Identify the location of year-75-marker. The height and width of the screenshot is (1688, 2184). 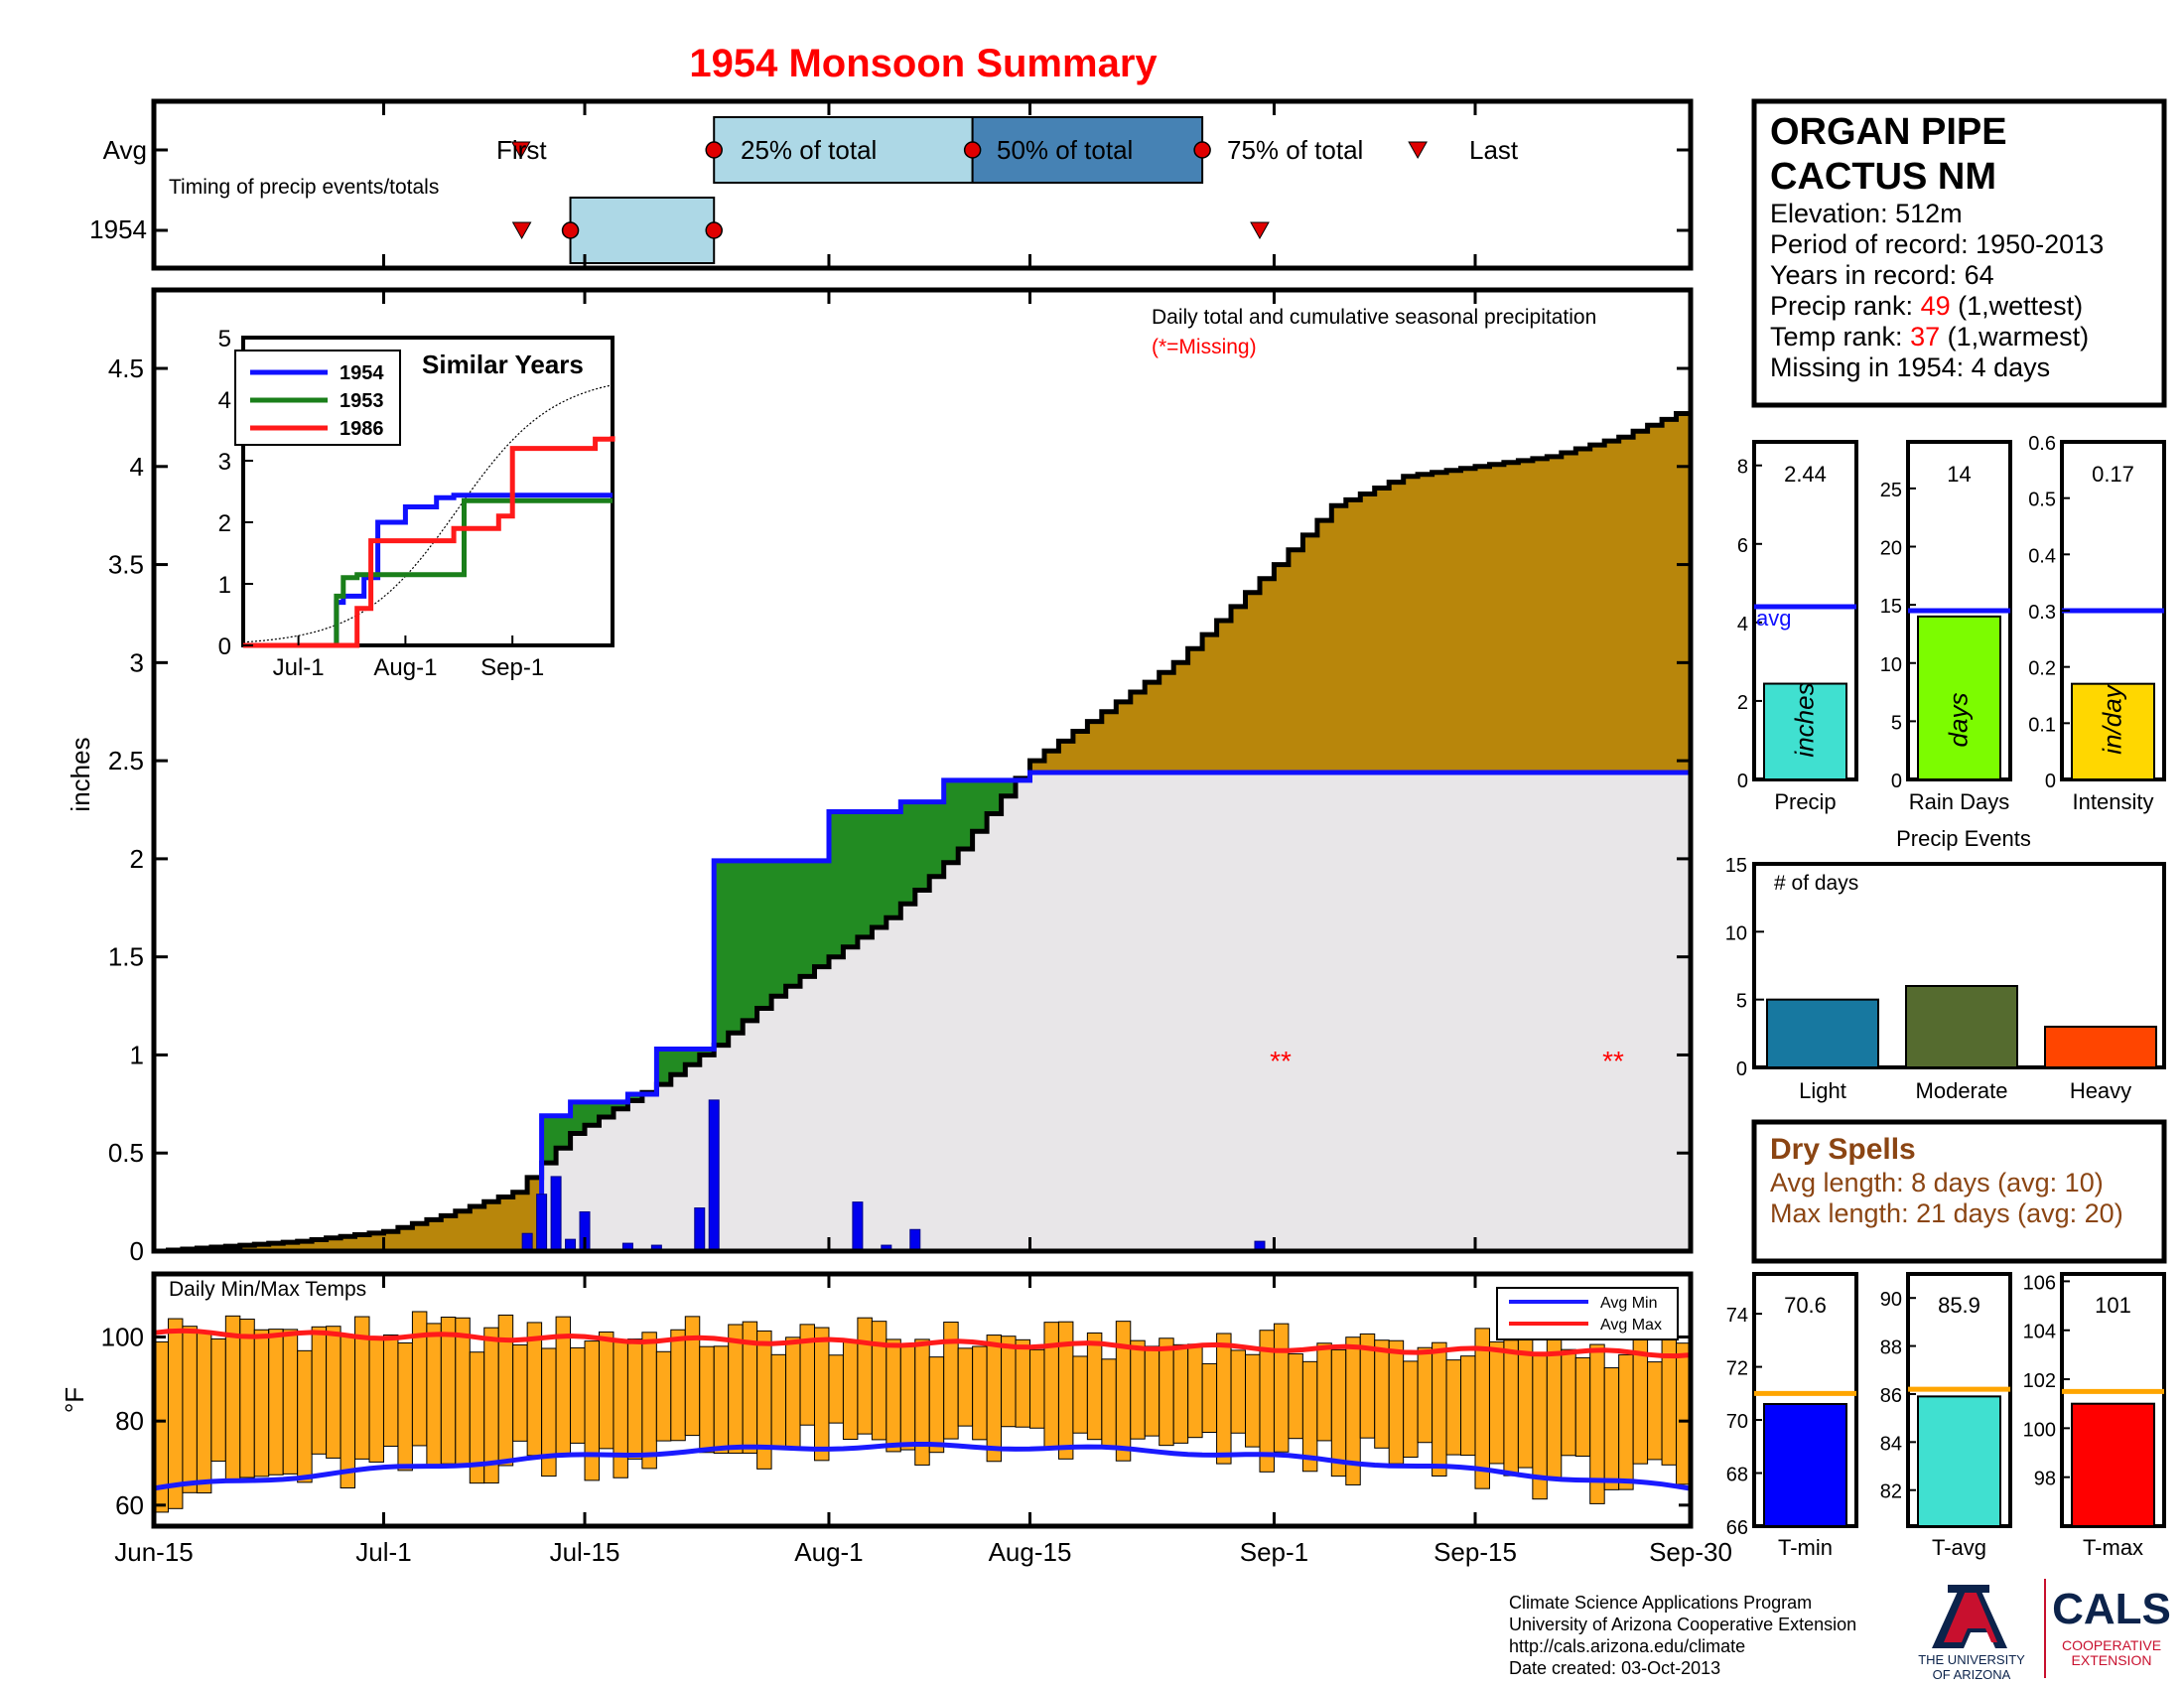
(714, 230).